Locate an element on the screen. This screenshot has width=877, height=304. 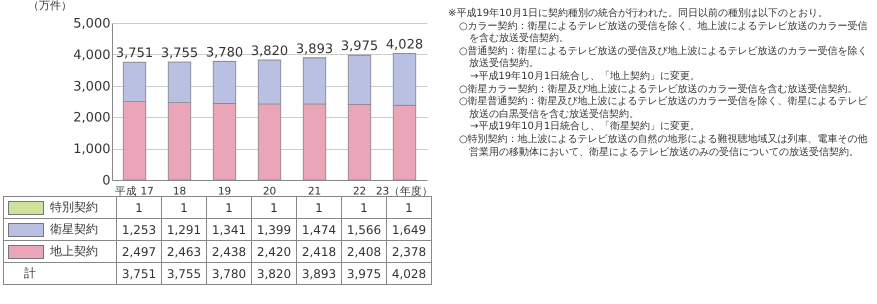
y-axis-title: （万件） is located at coordinates (50, 6).